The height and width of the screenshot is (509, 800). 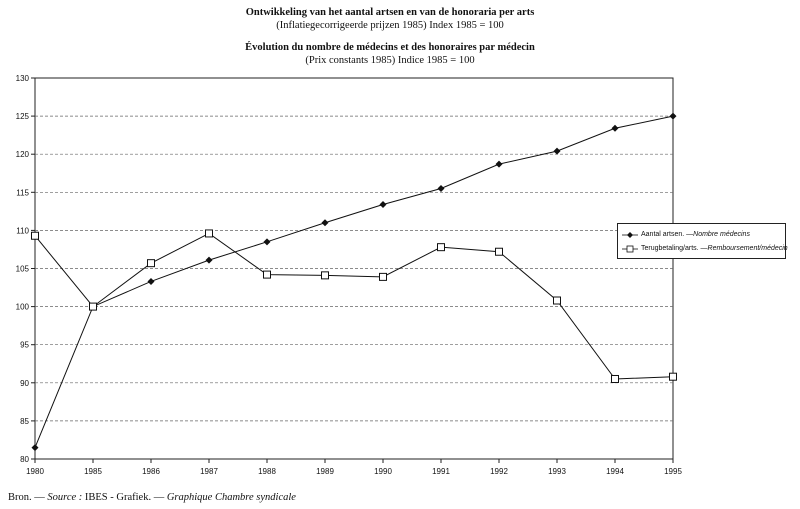 I want to click on source-prefix: Bron. —, so click(x=28, y=497).